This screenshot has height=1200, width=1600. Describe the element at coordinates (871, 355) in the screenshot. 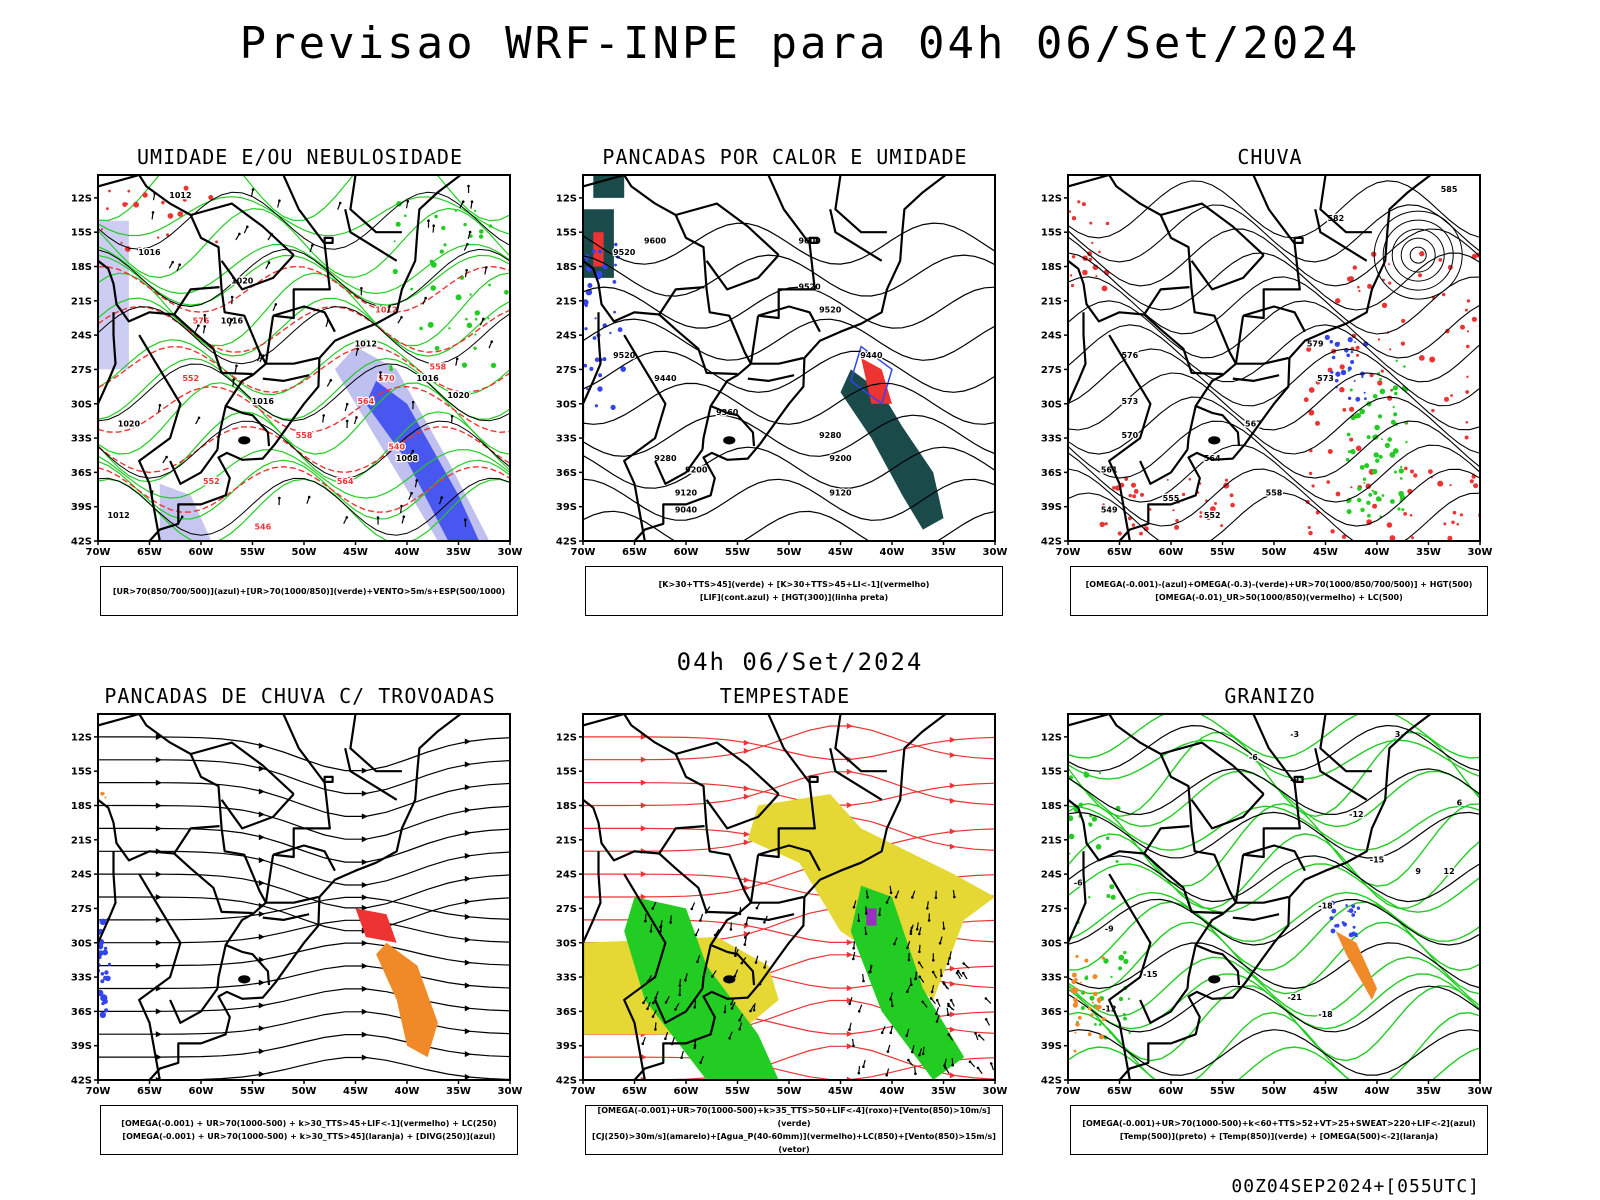

I see `contour-label: 9440` at that location.